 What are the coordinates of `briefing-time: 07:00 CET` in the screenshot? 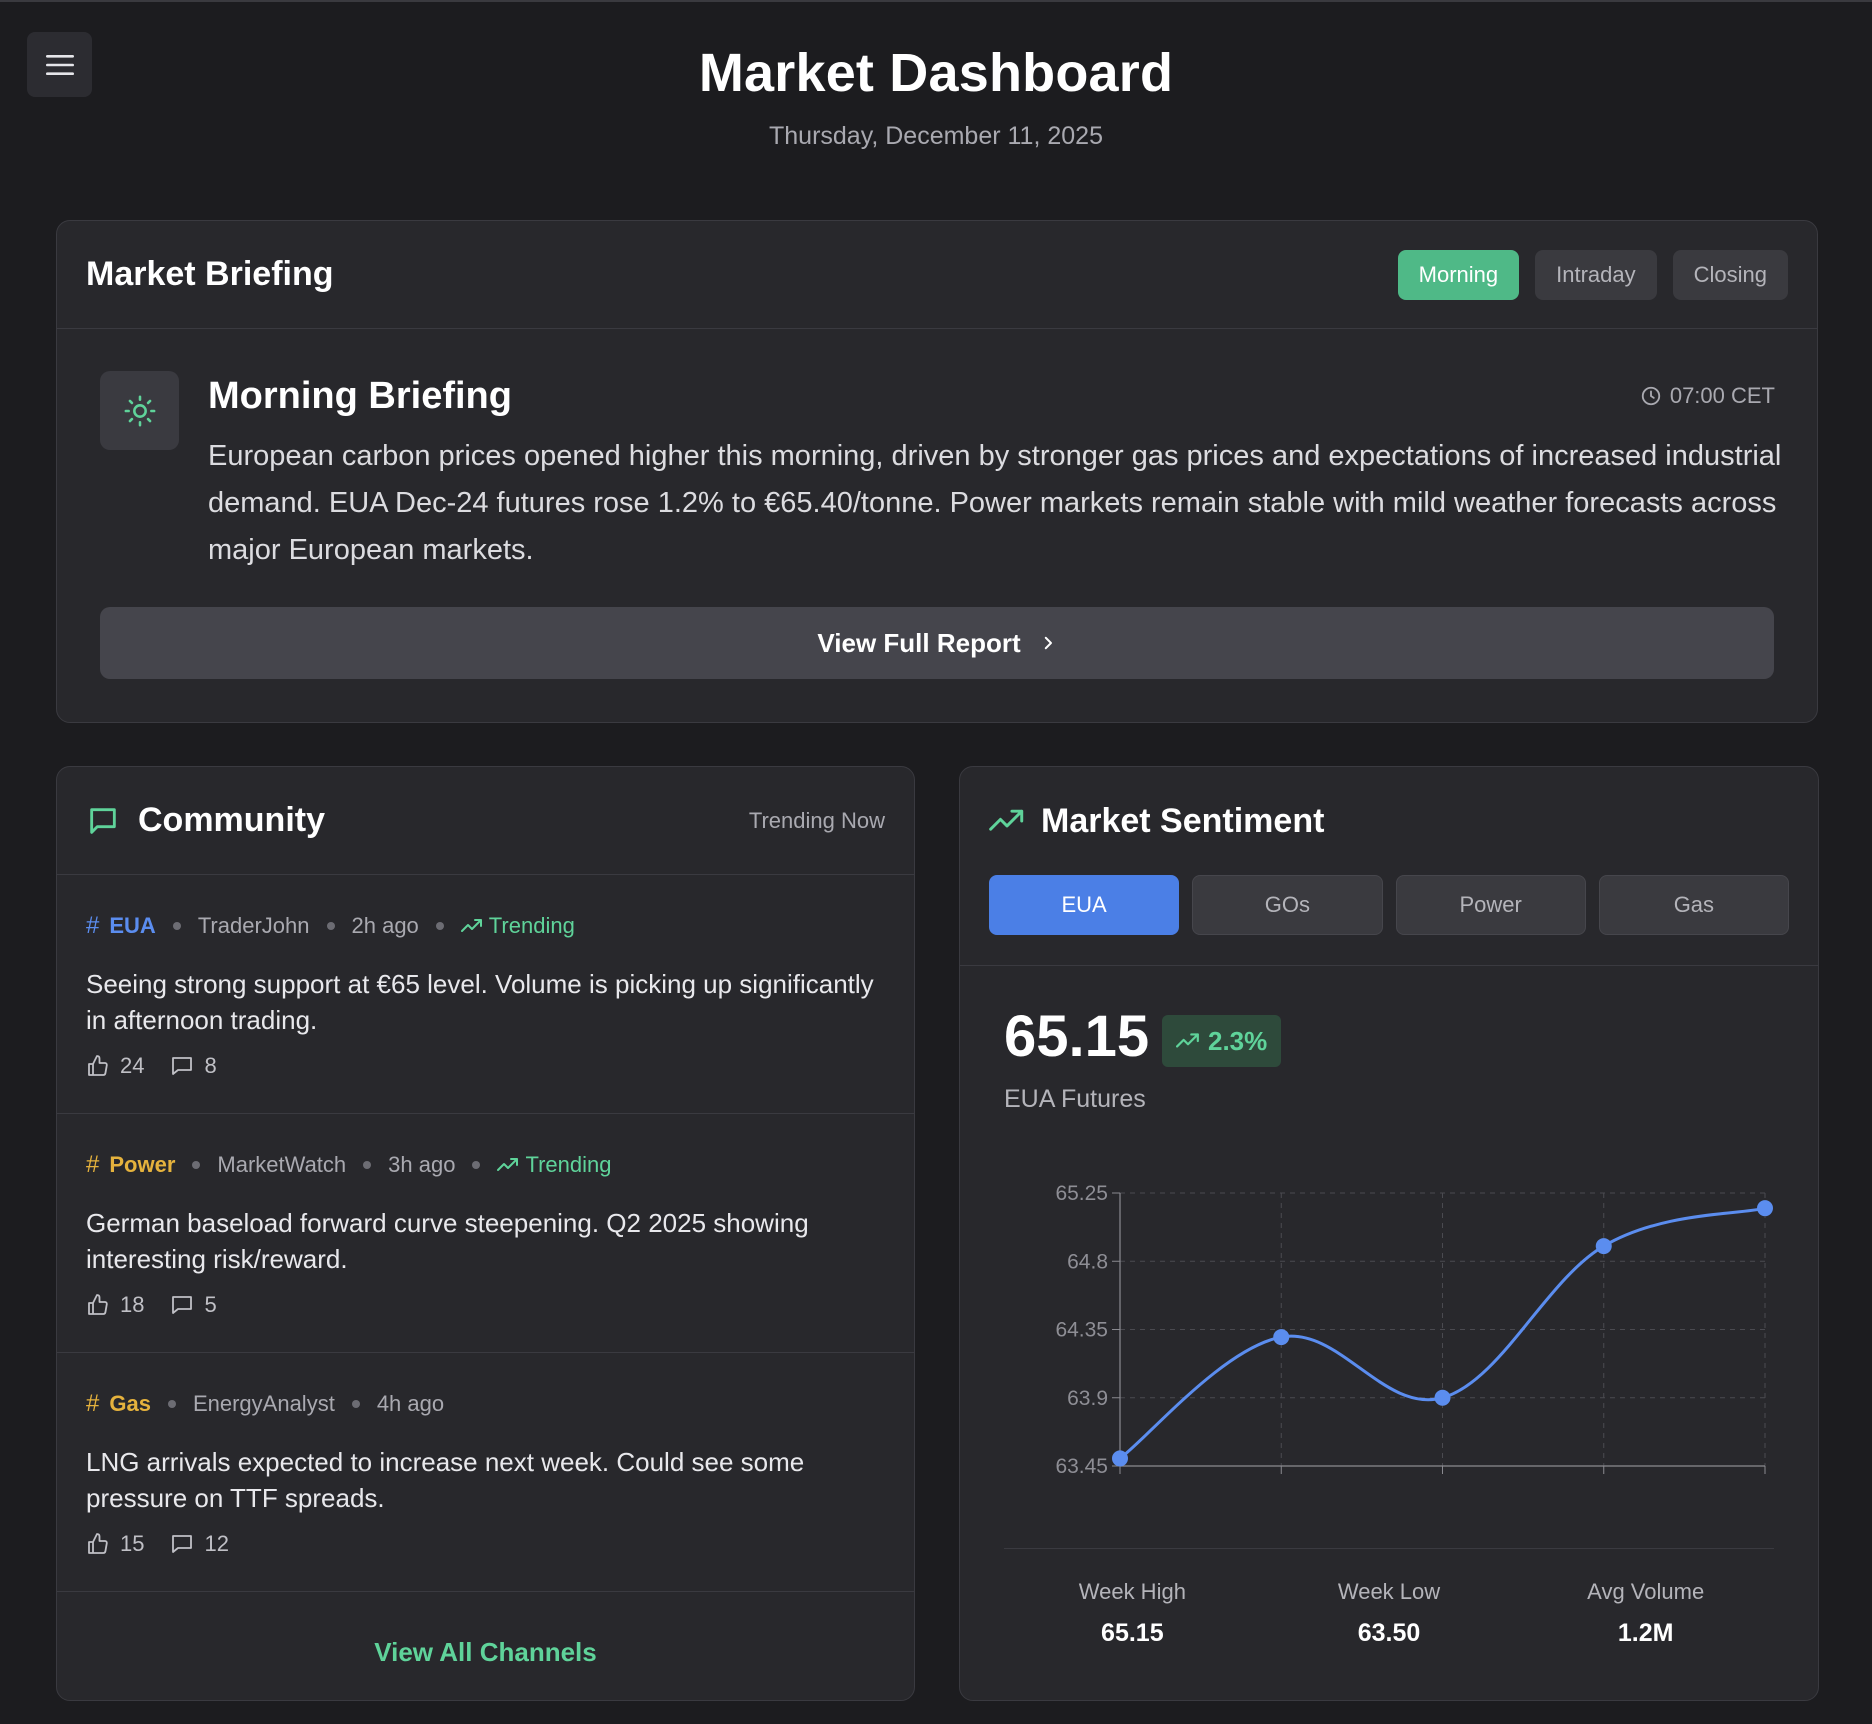 It's located at (1707, 396).